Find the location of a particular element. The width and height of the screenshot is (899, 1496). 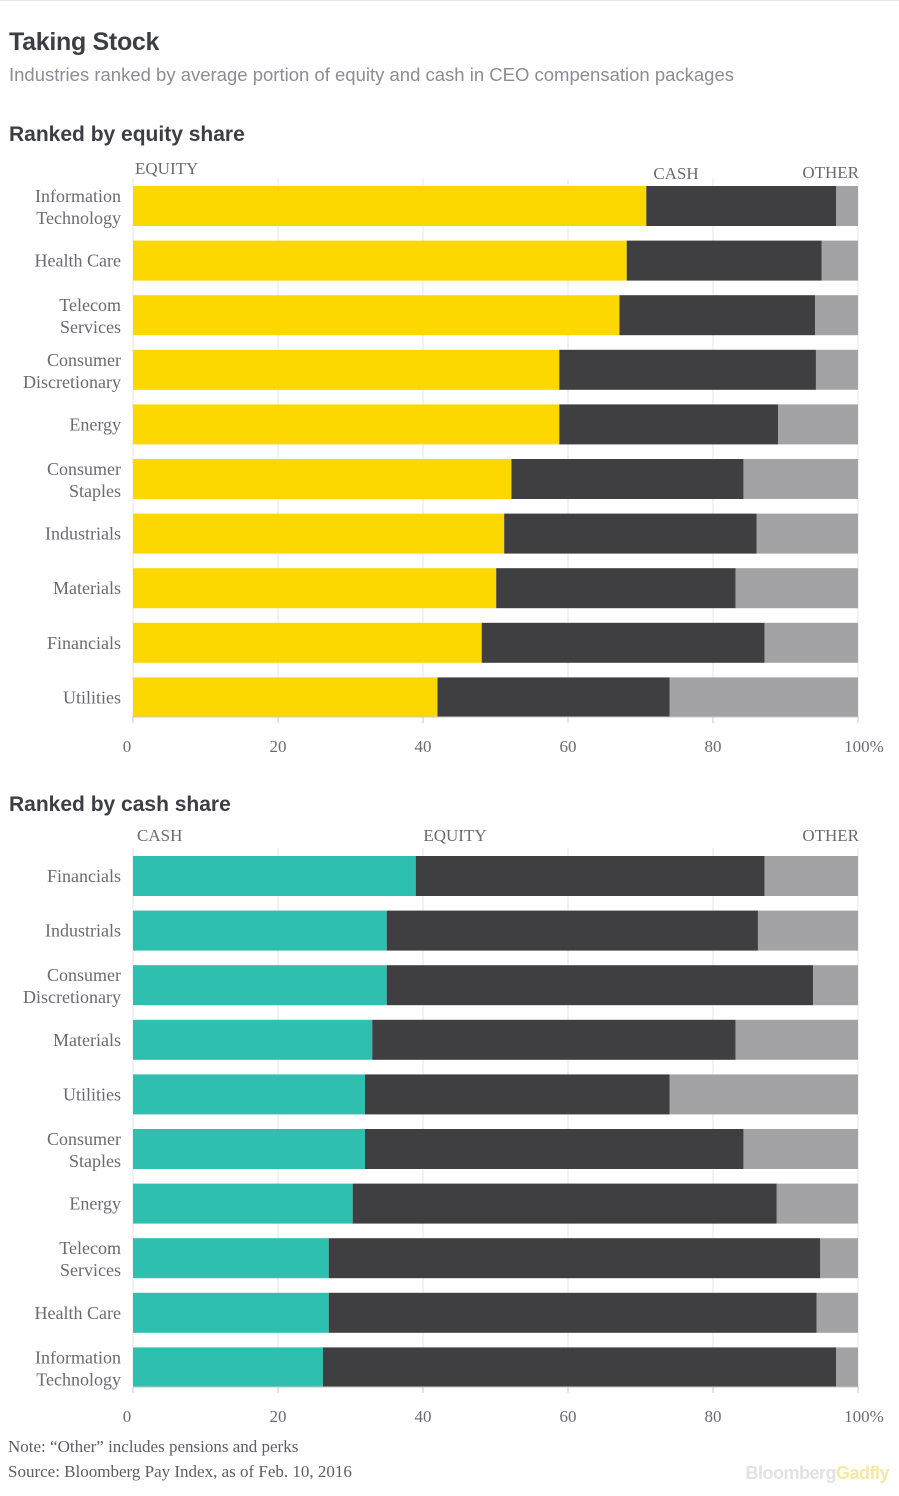

category-label-utilities: Utilities is located at coordinates (92, 697).